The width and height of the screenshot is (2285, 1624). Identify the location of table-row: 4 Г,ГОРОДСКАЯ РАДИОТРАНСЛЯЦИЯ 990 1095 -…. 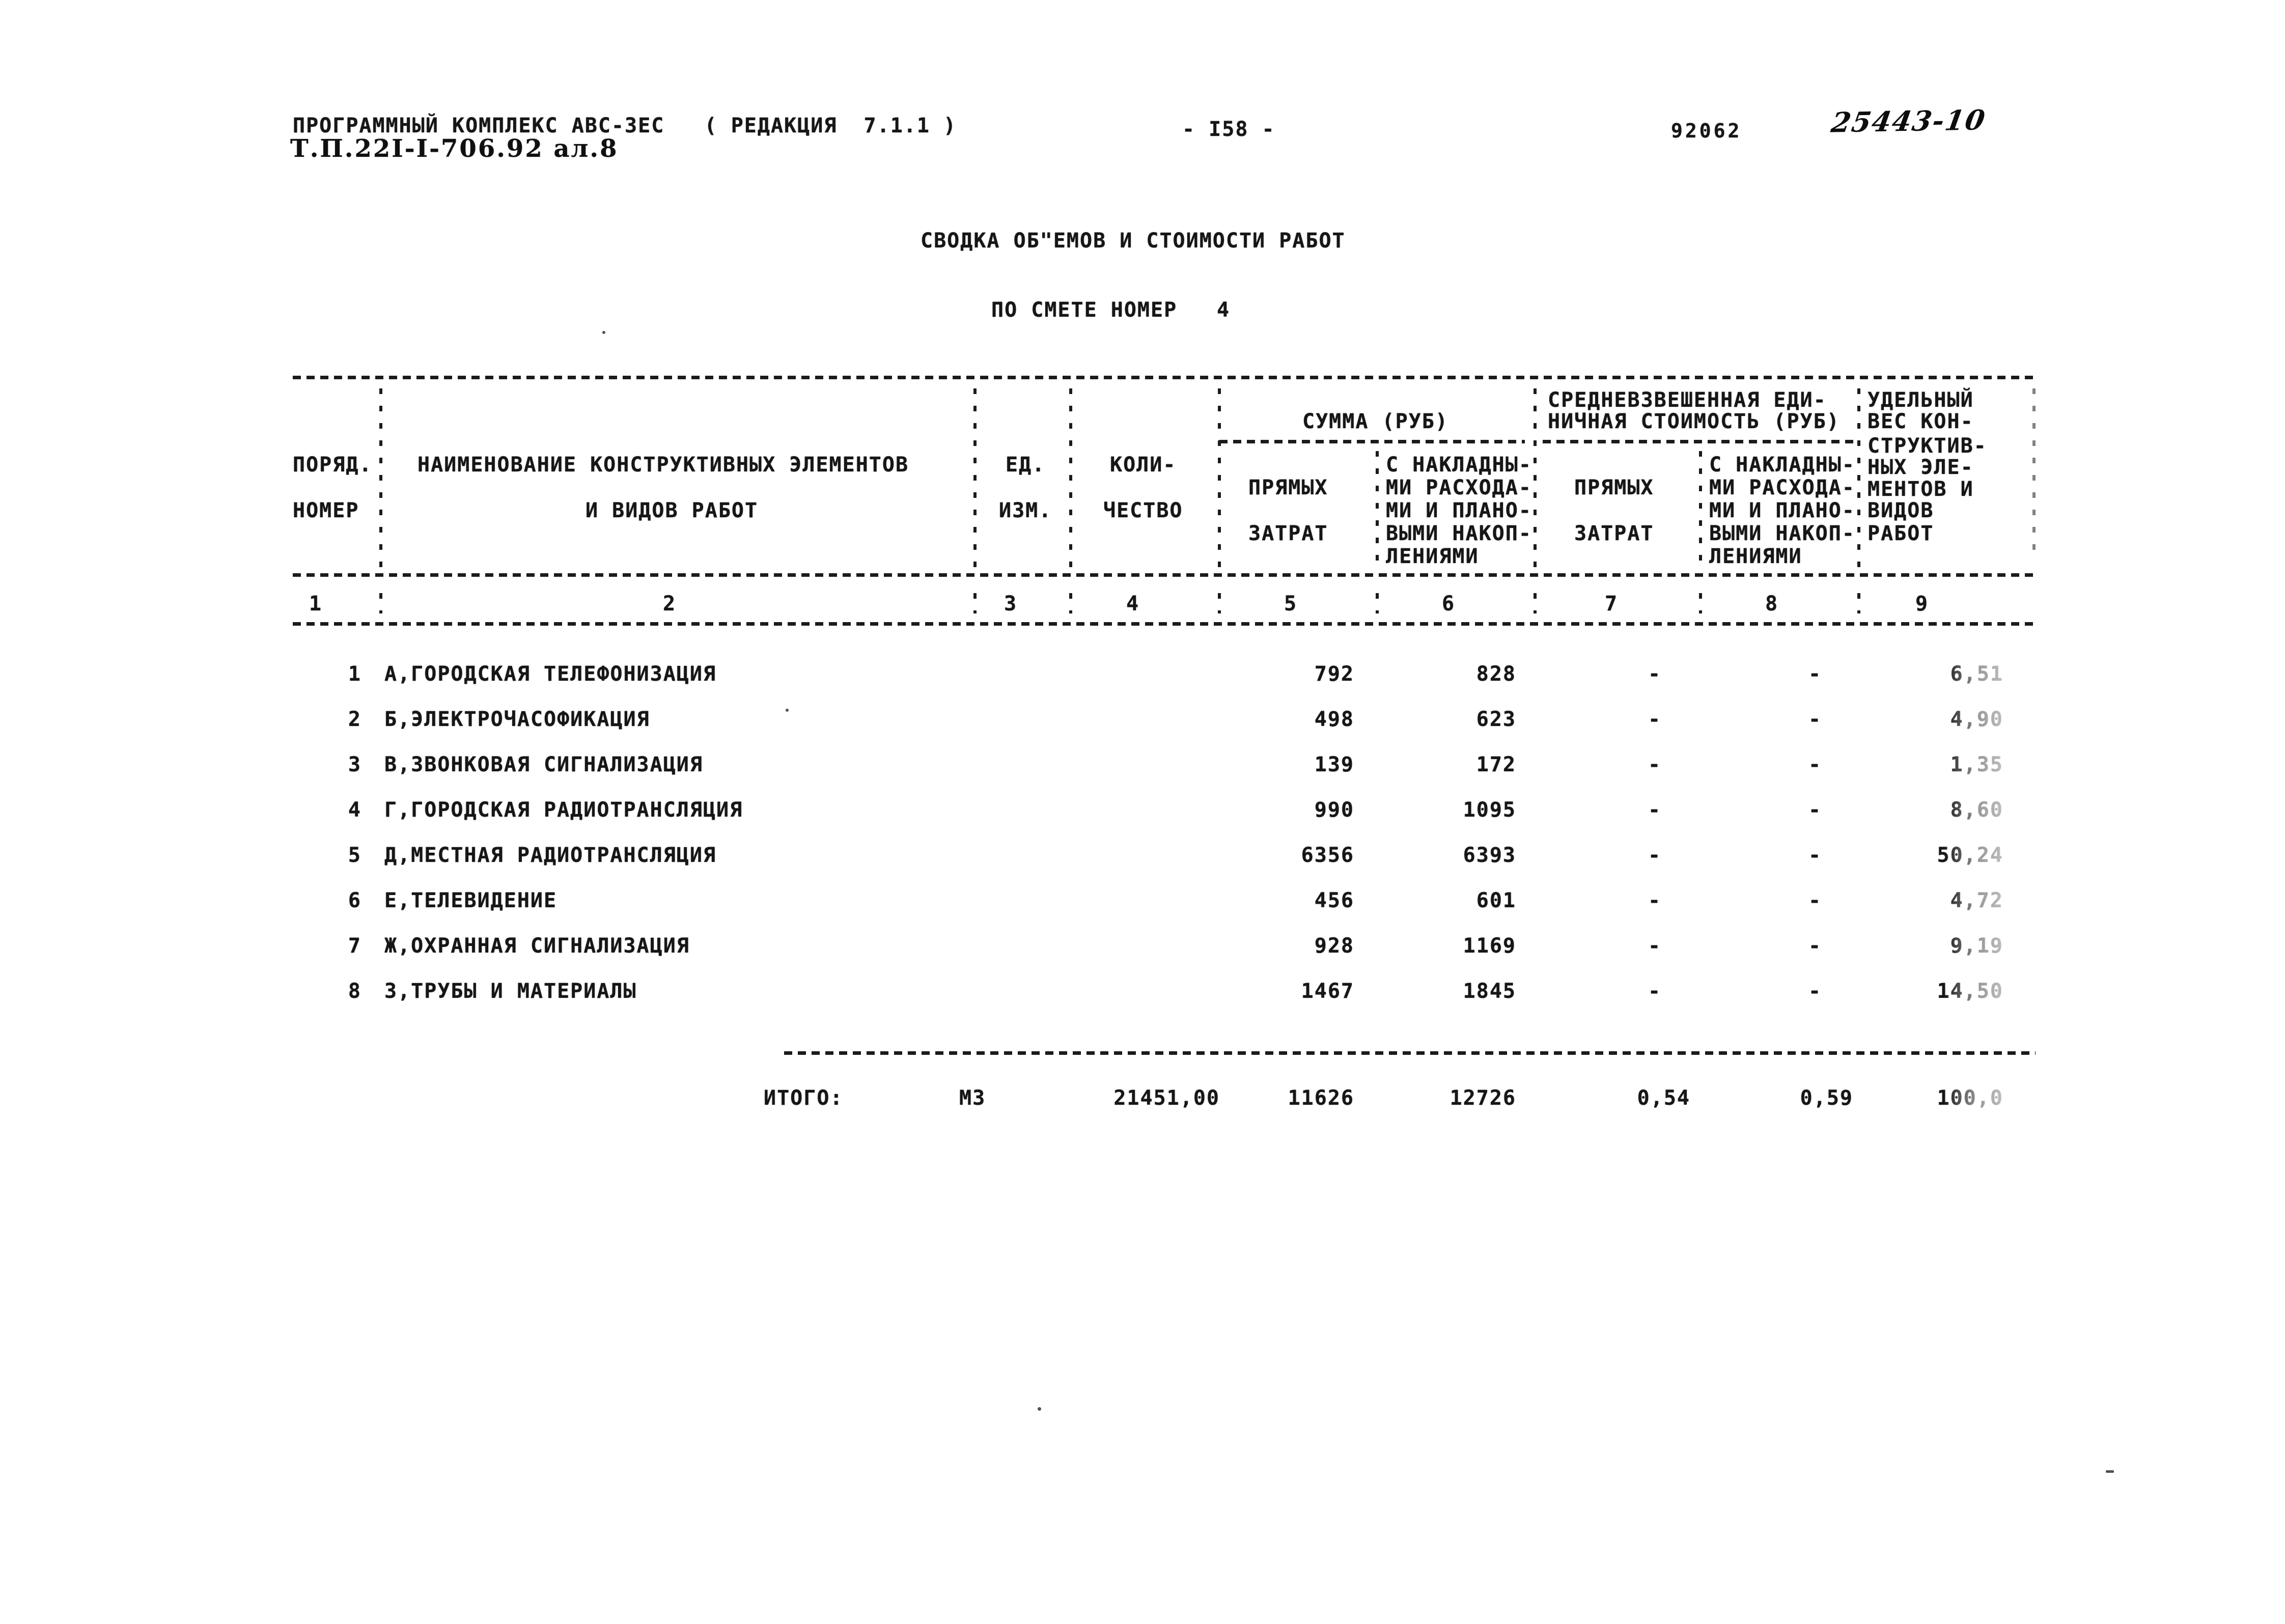
(1142, 811).